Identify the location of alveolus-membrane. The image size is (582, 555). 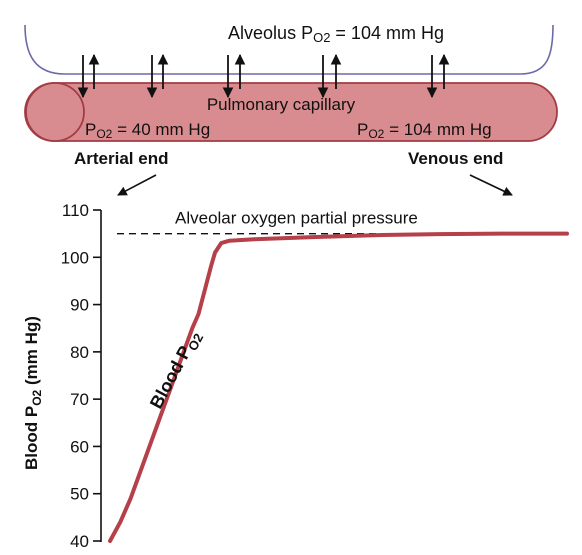
(289, 49).